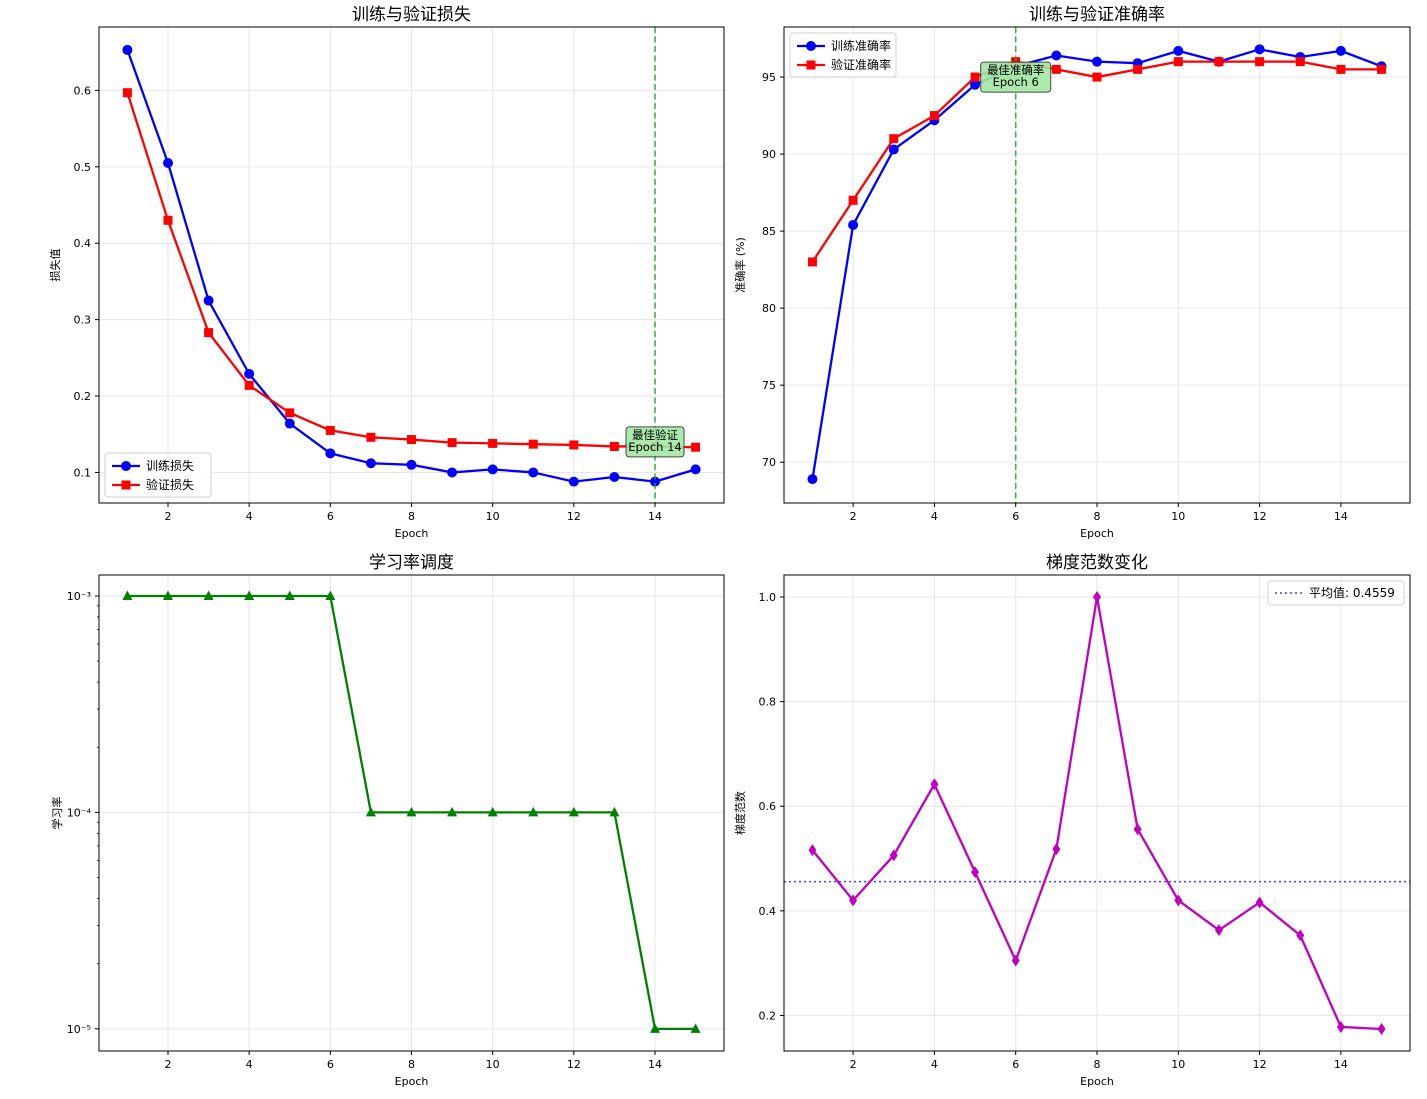 Image resolution: width=1427 pixels, height=1099 pixels. What do you see at coordinates (170, 465) in the screenshot?
I see `legend-label: 训练损失` at bounding box center [170, 465].